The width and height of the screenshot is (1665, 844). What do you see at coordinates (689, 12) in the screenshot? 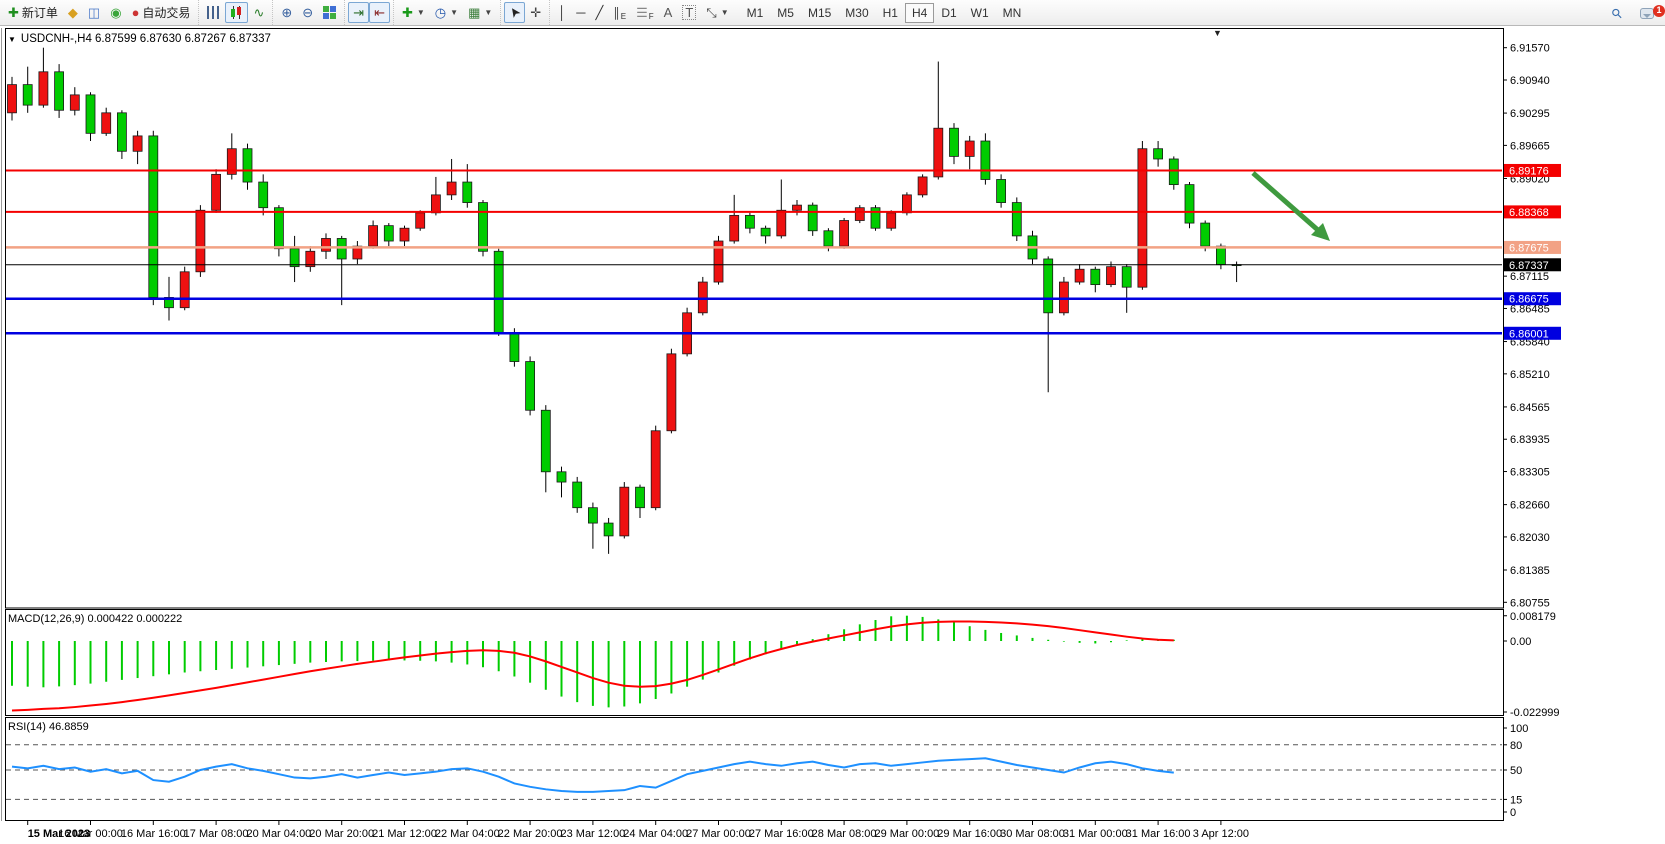
I see `text-label-button: T` at bounding box center [689, 12].